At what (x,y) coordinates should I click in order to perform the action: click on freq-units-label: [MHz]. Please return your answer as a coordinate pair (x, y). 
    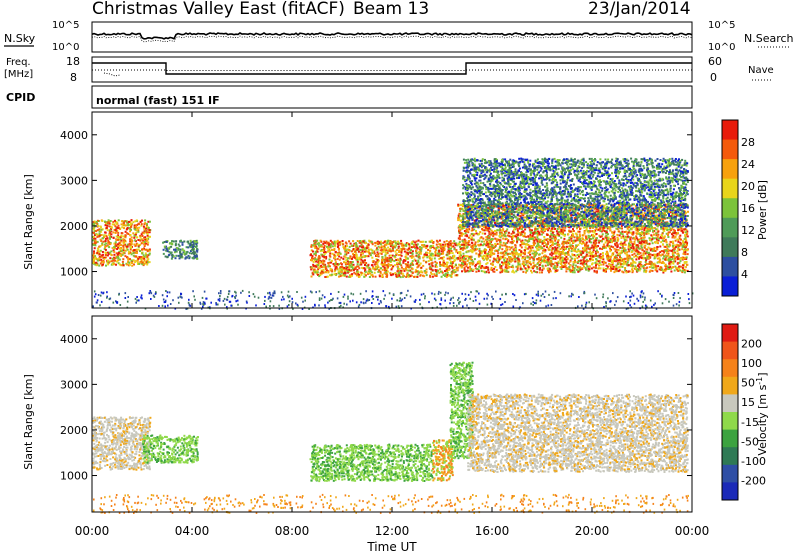
    Looking at the image, I should click on (18, 74).